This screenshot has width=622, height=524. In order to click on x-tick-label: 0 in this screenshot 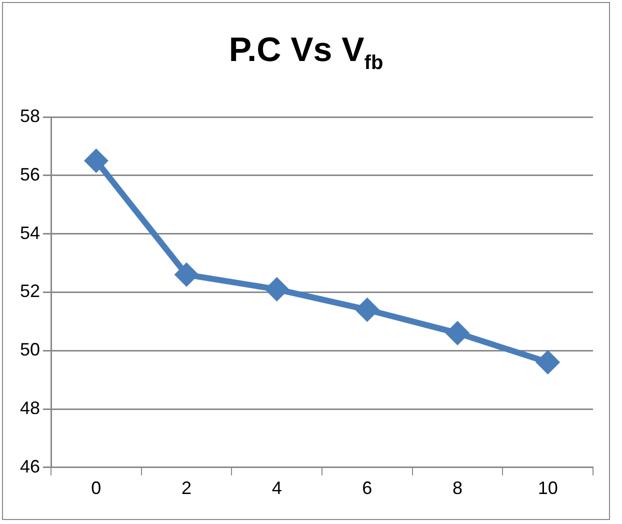, I will do `click(96, 488)`.